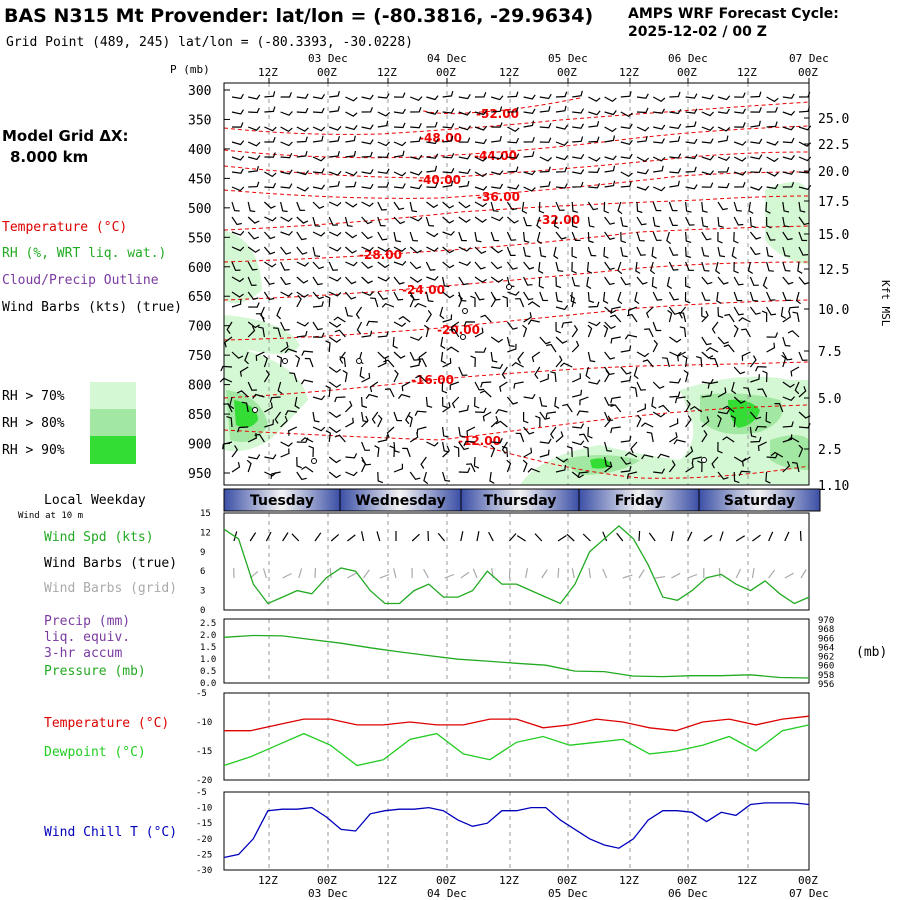 The height and width of the screenshot is (900, 900). What do you see at coordinates (826, 639) in the screenshot?
I see `pressure-right-tick-label: 966` at bounding box center [826, 639].